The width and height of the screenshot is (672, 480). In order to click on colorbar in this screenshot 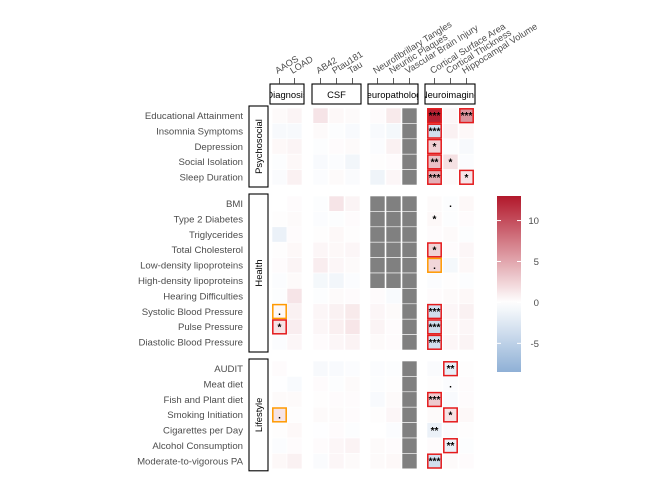, I will do `click(509, 284)`.